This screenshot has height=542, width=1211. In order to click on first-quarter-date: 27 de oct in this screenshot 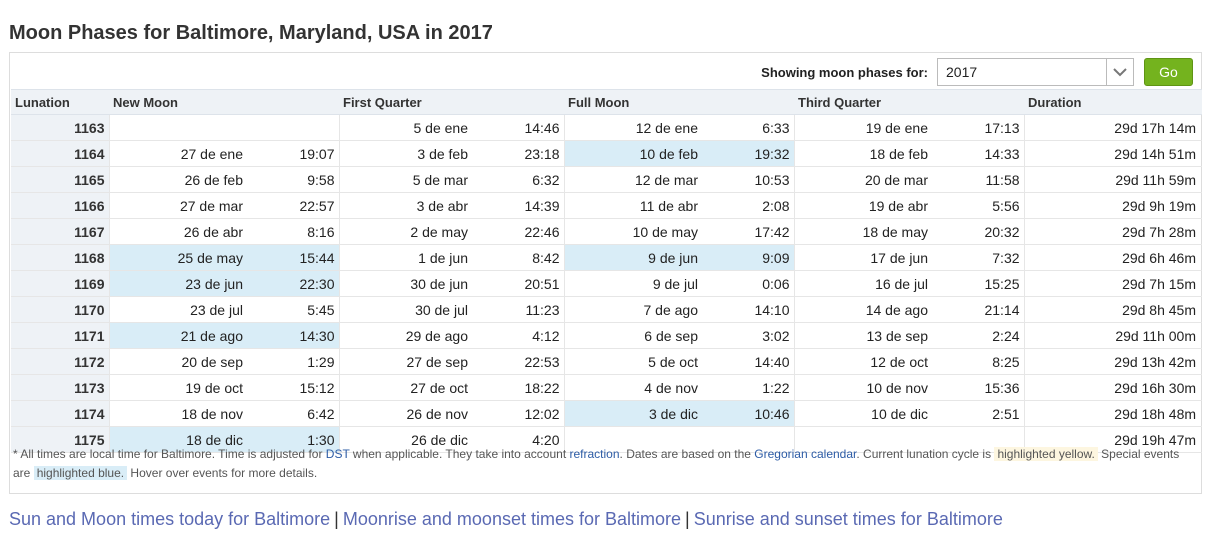, I will do `click(406, 387)`.